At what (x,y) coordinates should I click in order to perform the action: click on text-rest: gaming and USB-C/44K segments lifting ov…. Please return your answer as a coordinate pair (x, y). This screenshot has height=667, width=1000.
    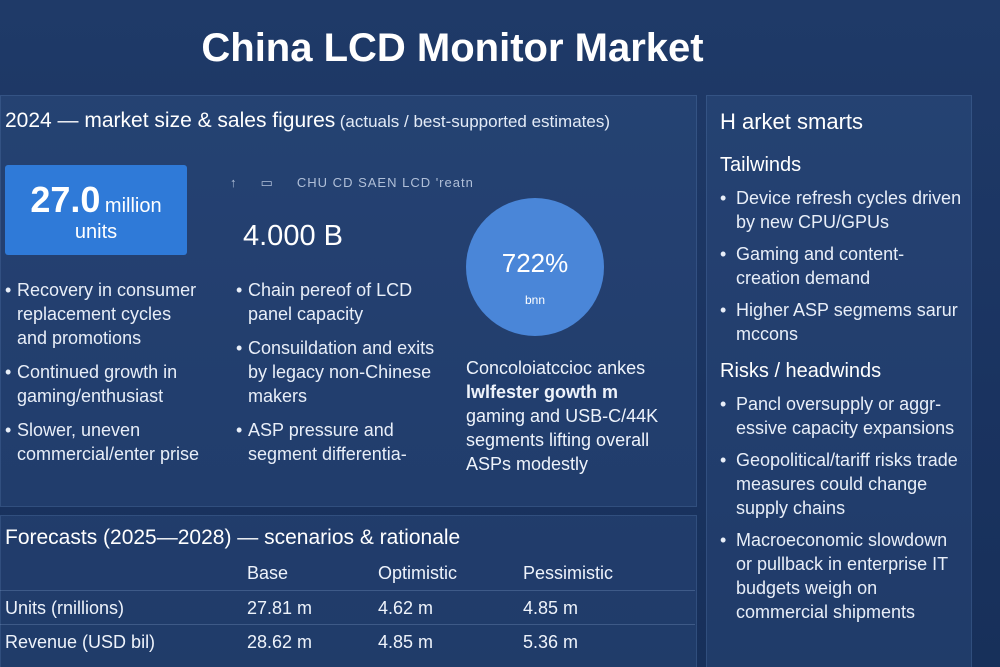
    Looking at the image, I should click on (562, 440).